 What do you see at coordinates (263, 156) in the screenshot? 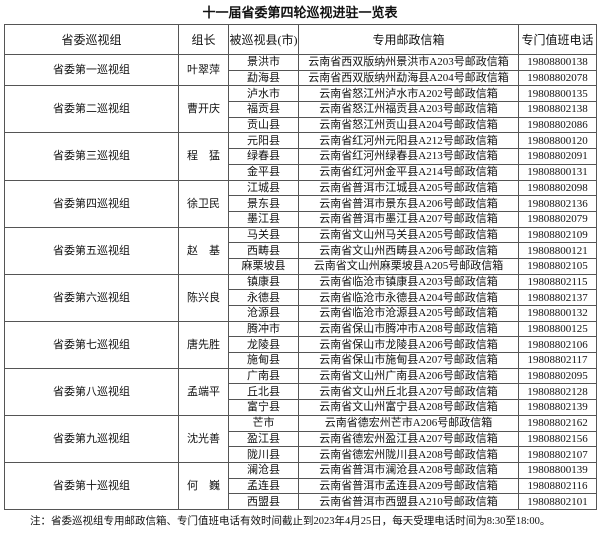
I see `county-cell: 绿春县` at bounding box center [263, 156].